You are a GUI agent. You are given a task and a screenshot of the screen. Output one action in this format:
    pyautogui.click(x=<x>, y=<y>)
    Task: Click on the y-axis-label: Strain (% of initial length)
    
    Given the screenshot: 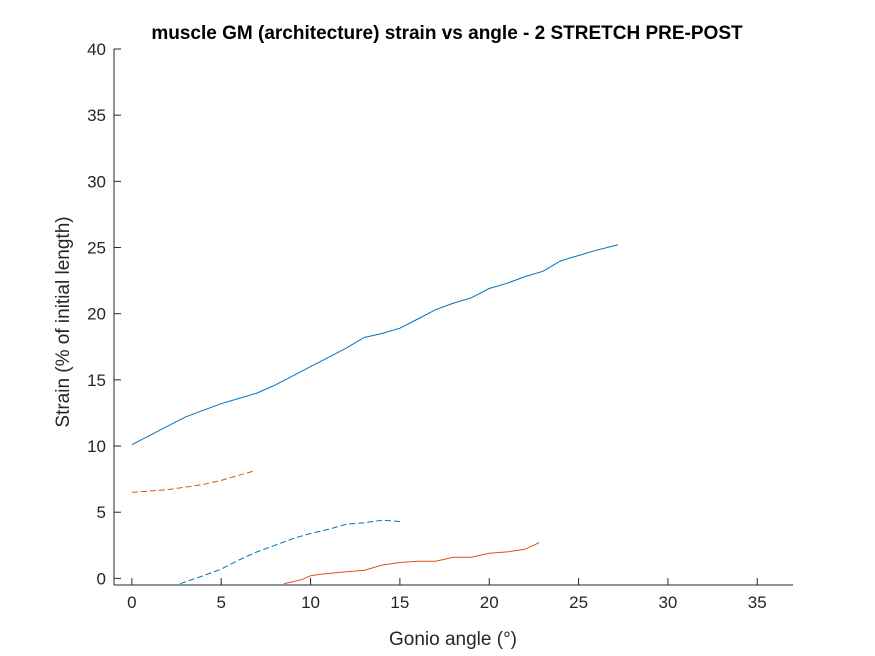 What is the action you would take?
    pyautogui.click(x=63, y=321)
    